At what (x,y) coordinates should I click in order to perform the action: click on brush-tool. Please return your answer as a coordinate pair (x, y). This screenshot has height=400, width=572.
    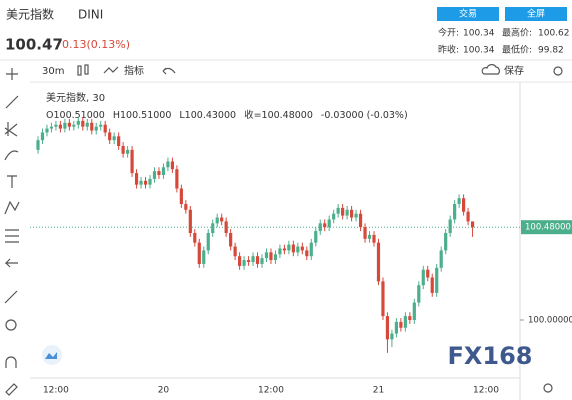
    Looking at the image, I should click on (11, 155).